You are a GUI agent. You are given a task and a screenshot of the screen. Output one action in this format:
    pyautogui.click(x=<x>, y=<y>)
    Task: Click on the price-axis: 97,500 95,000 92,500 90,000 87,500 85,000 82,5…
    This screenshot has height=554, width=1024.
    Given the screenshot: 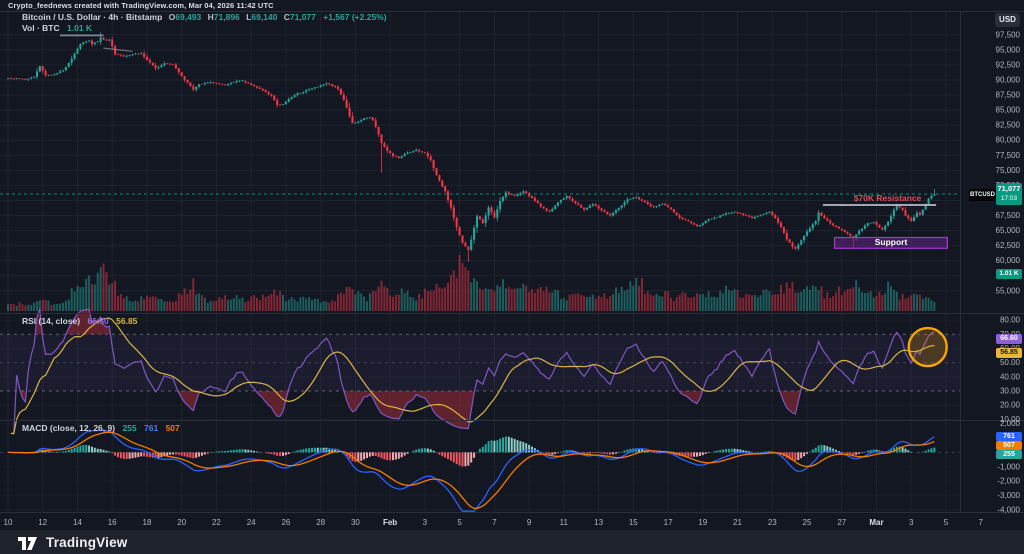 What is the action you would take?
    pyautogui.click(x=1008, y=272)
    